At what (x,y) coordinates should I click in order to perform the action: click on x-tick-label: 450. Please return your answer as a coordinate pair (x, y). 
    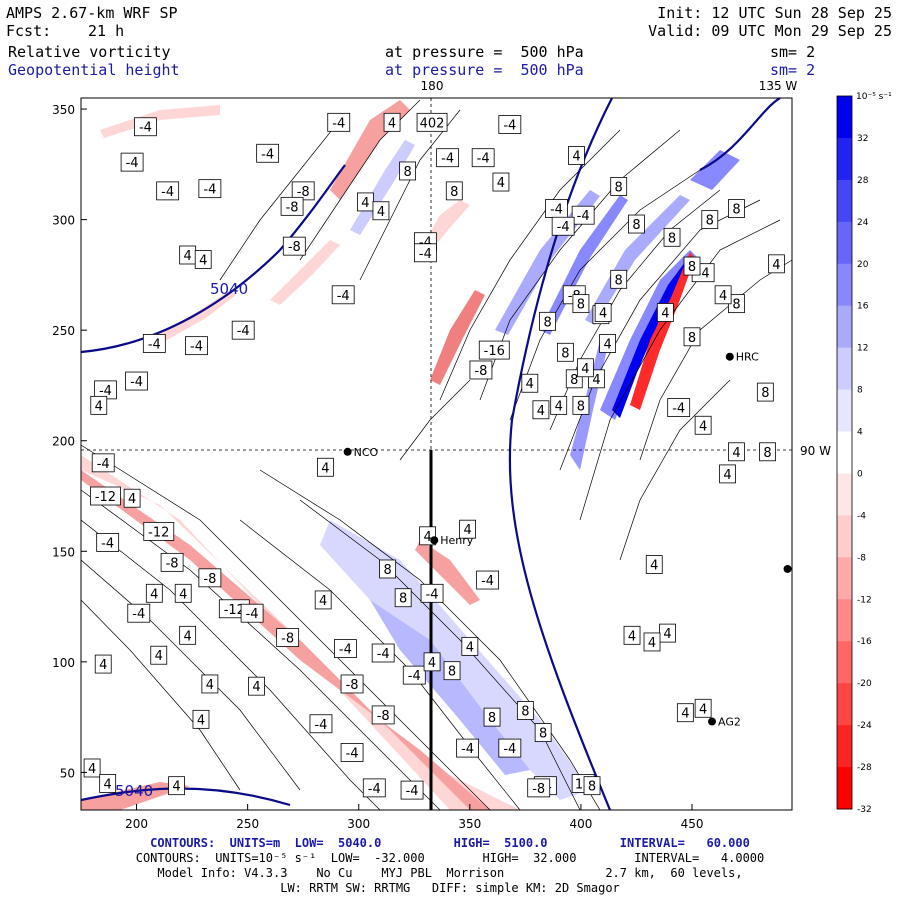
    Looking at the image, I should click on (692, 824).